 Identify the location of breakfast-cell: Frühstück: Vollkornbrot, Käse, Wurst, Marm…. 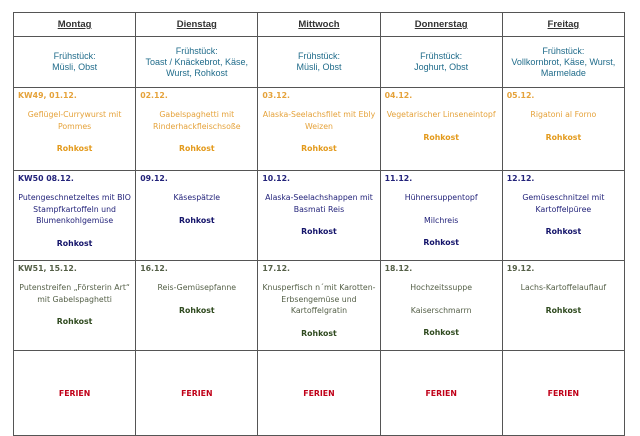
(563, 62).